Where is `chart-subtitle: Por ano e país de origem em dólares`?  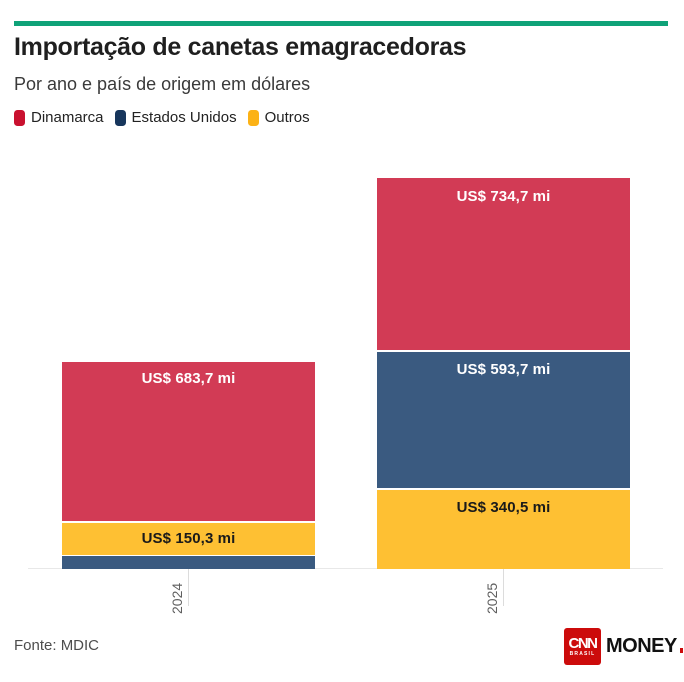
chart-subtitle: Por ano e país de origem em dólares is located at coordinates (162, 84).